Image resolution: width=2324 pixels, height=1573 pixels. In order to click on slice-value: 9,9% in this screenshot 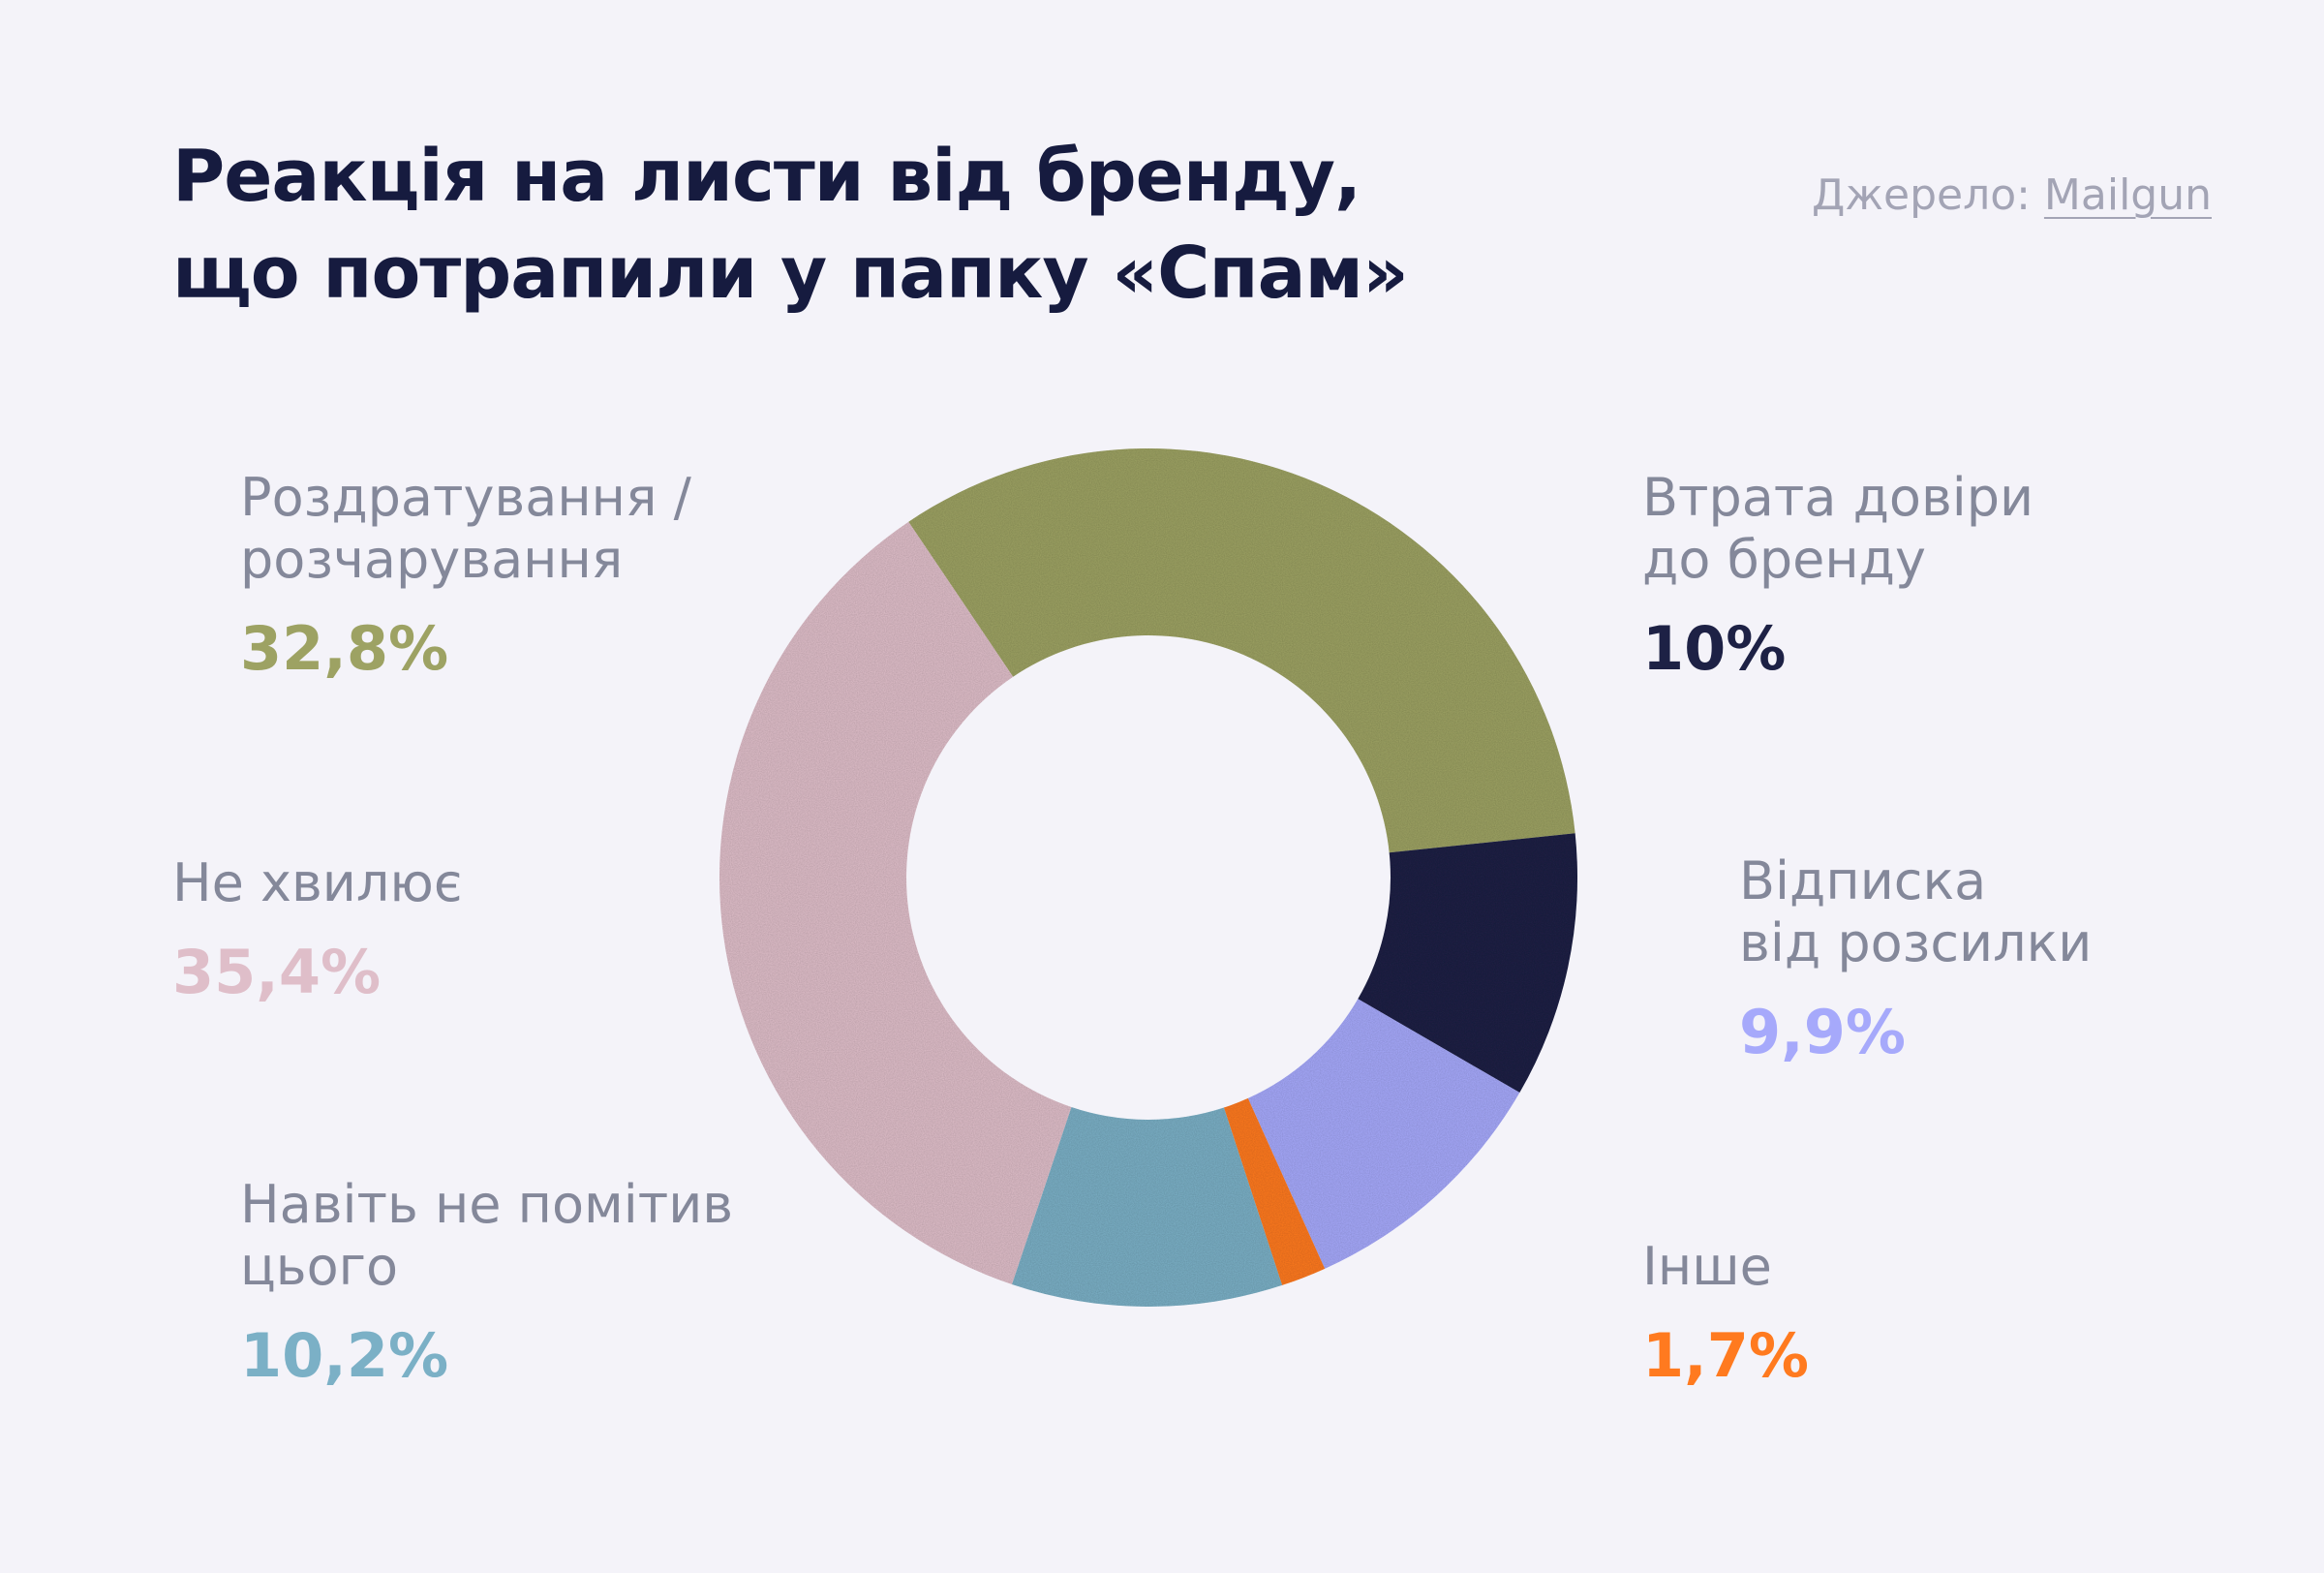, I will do `click(1822, 1032)`.